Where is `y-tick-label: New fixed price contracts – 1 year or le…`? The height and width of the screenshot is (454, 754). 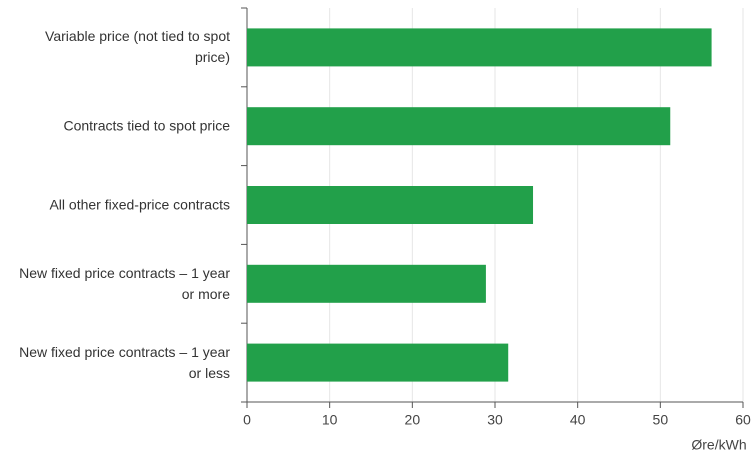 y-tick-label: New fixed price contracts – 1 year or le… is located at coordinates (124, 362).